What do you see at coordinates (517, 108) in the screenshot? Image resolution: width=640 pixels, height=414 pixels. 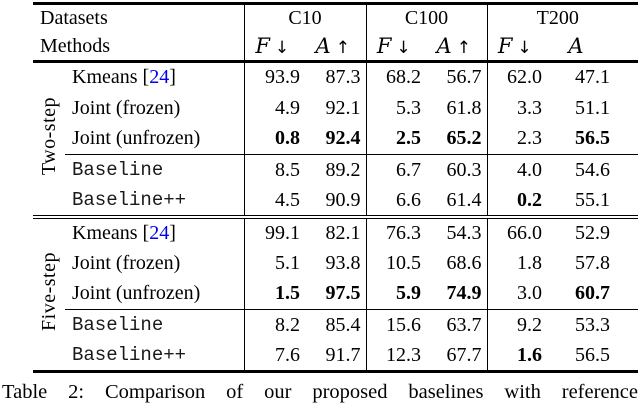 I see `metric-cell: 3.3` at bounding box center [517, 108].